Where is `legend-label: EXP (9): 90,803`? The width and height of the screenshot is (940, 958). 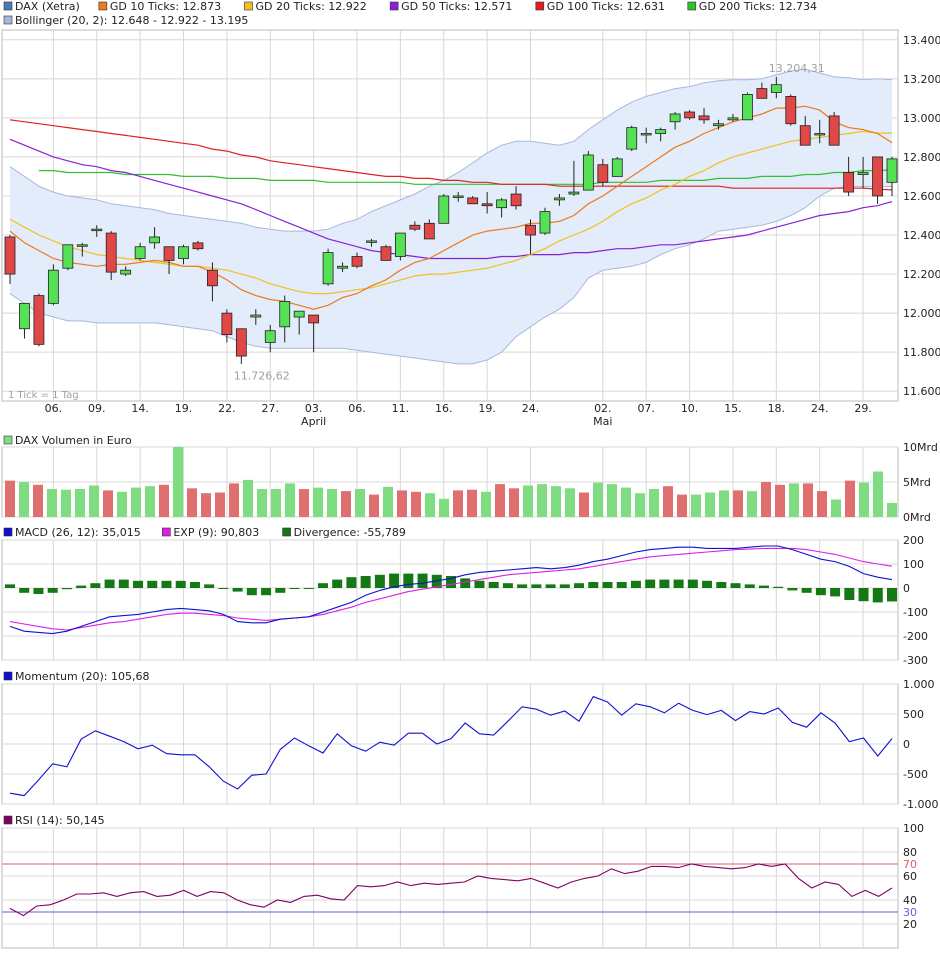
legend-label: EXP (9): 90,803 is located at coordinates (216, 532).